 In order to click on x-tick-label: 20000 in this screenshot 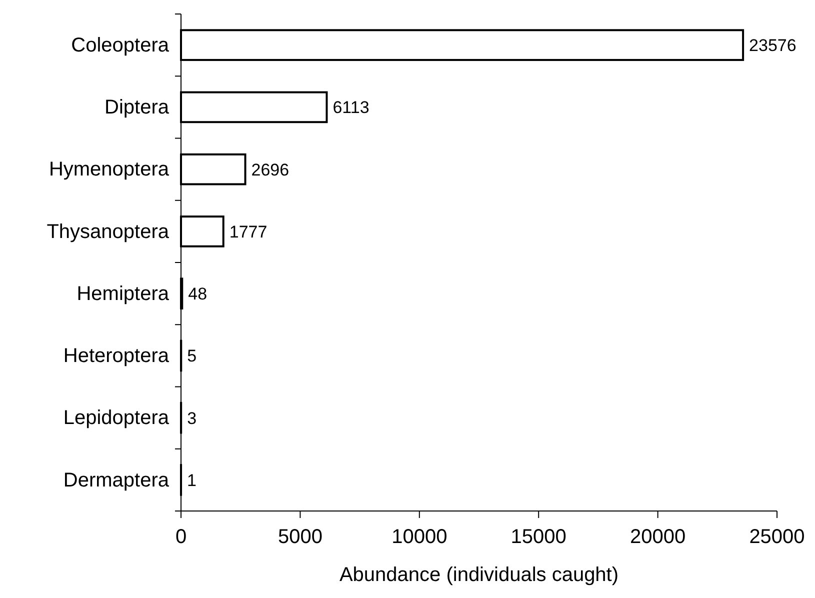, I will do `click(658, 537)`.